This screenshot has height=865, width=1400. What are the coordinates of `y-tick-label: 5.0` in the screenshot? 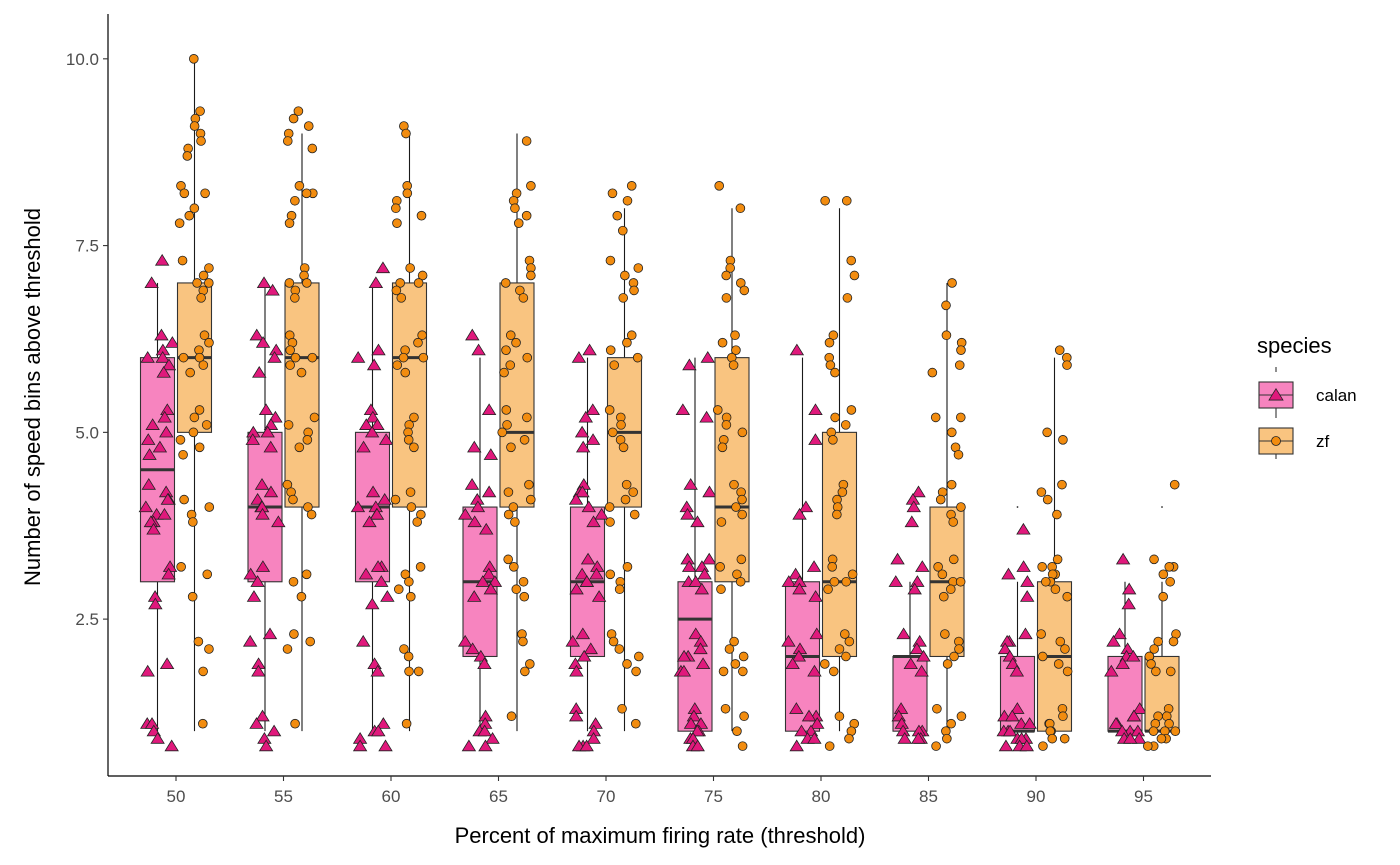 It's located at (87, 432).